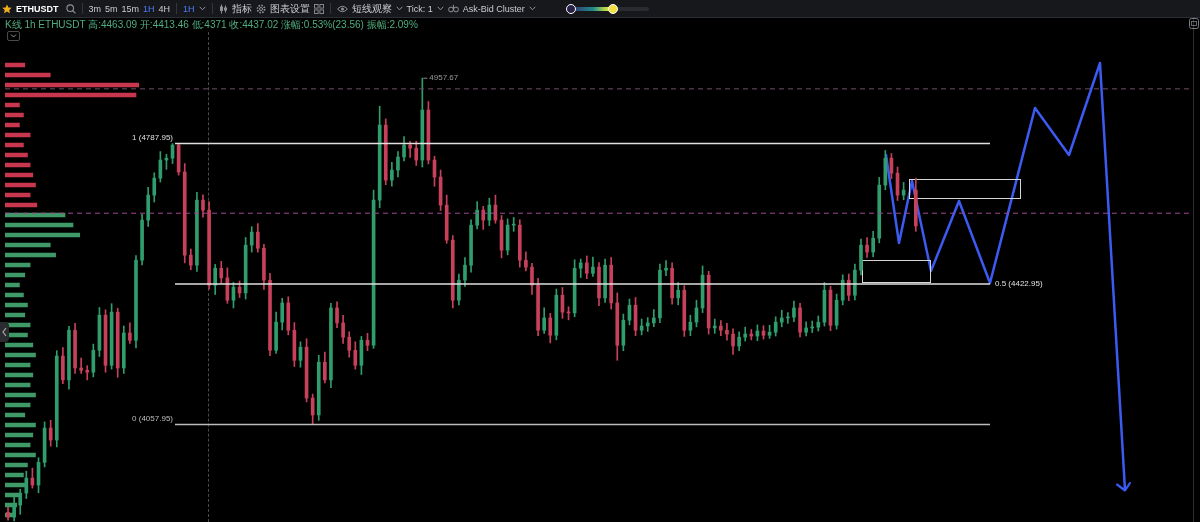 The width and height of the screenshot is (1200, 522). What do you see at coordinates (153, 138) in the screenshot?
I see `ref-line-label: 1 (4787.95)` at bounding box center [153, 138].